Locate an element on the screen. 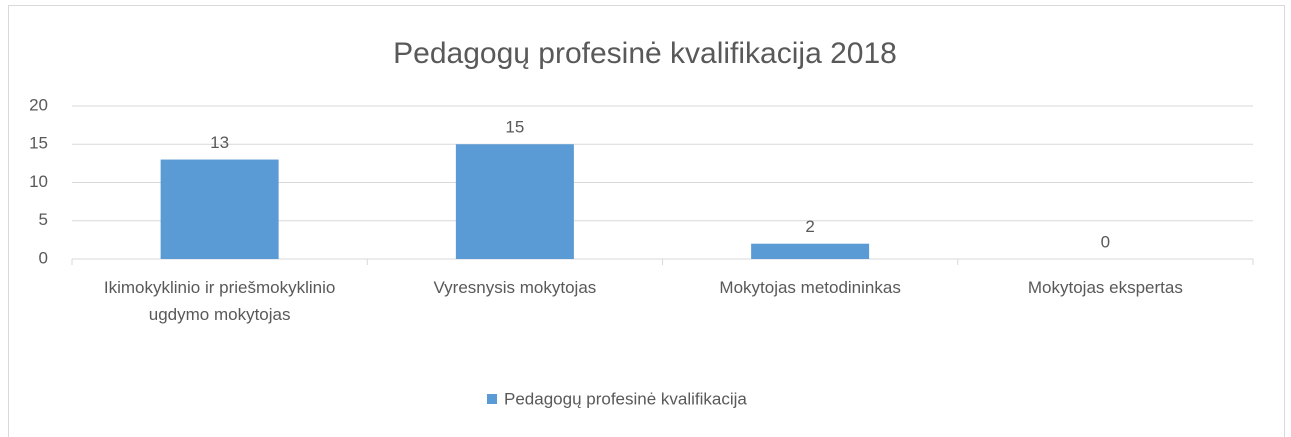  legend-swatch is located at coordinates (492, 399).